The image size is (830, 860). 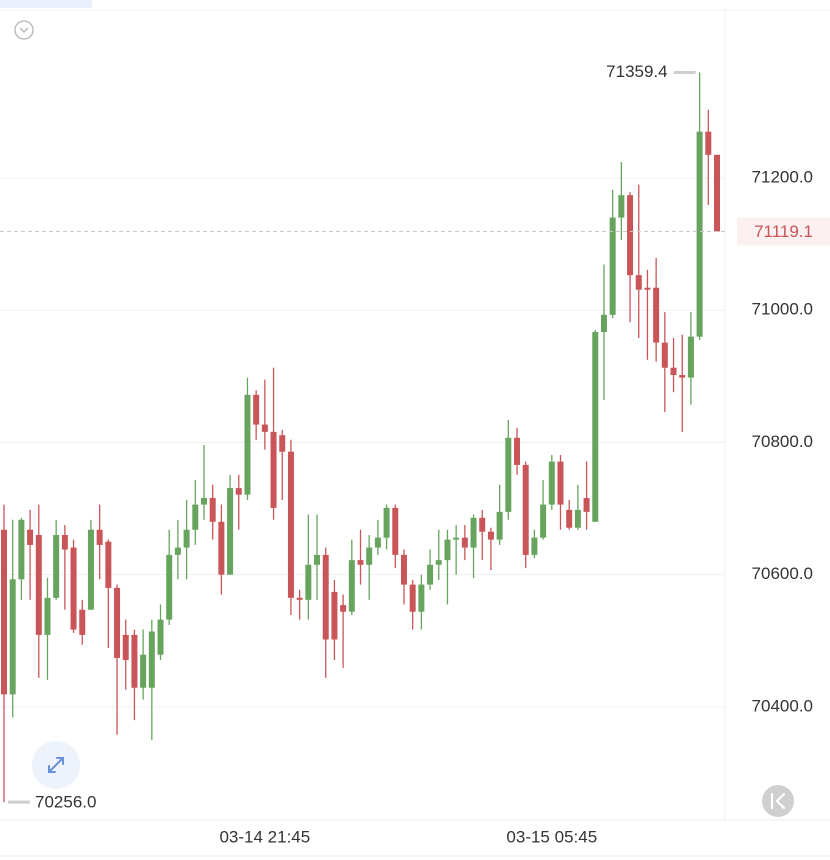 I want to click on y-tick-label: 71200.0, so click(x=782, y=176).